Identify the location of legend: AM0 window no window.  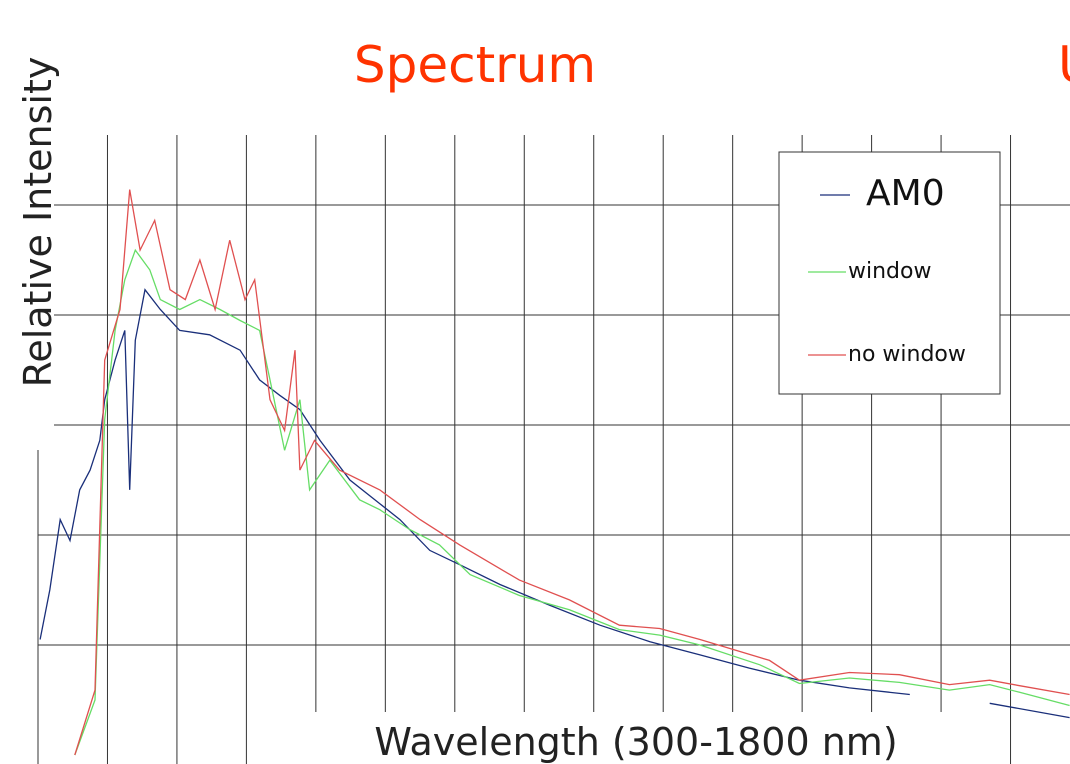
(887, 270).